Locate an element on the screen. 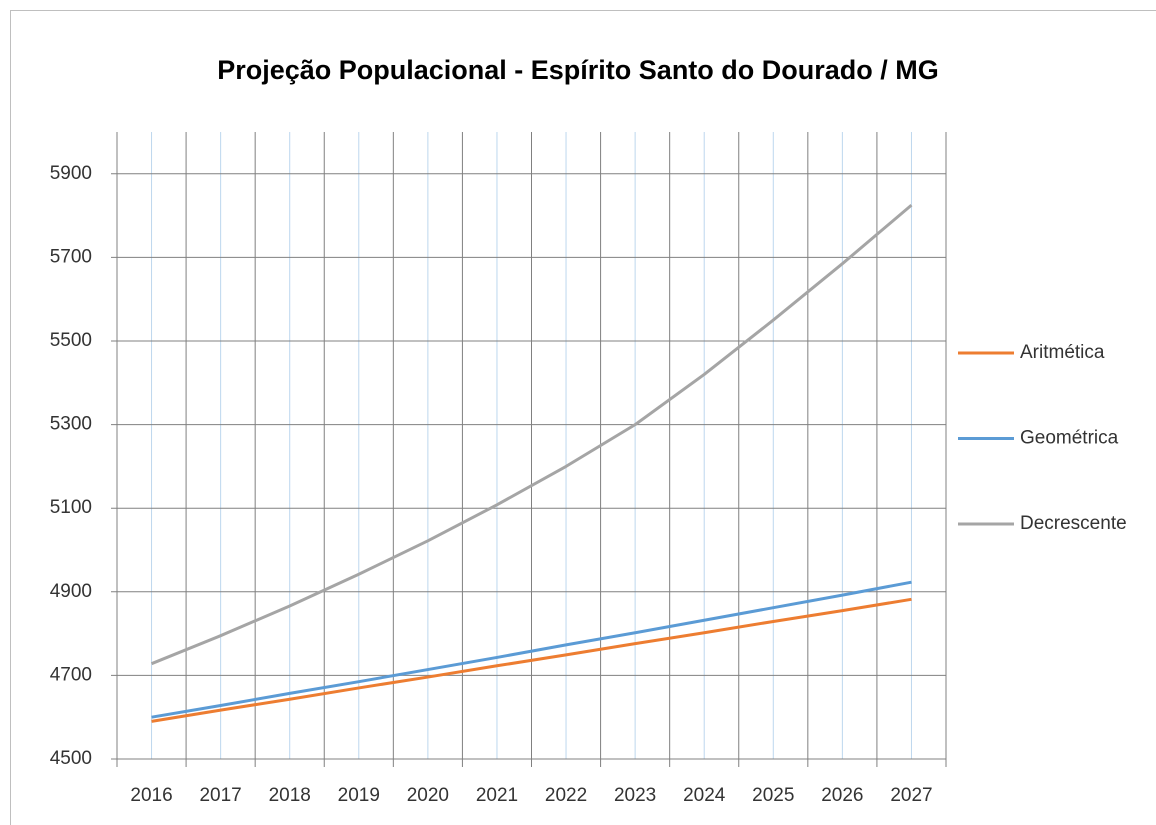  x-tick-label: 2023 is located at coordinates (635, 795).